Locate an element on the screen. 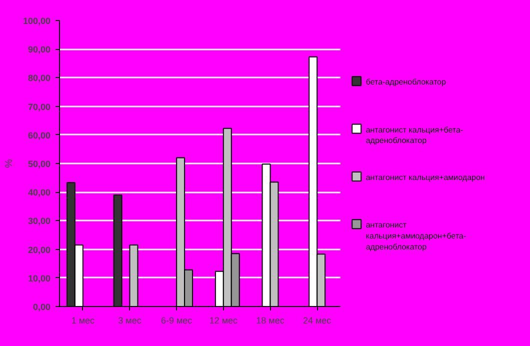 This screenshot has width=530, height=346. y-tick-label: 0,00 is located at coordinates (41, 307).